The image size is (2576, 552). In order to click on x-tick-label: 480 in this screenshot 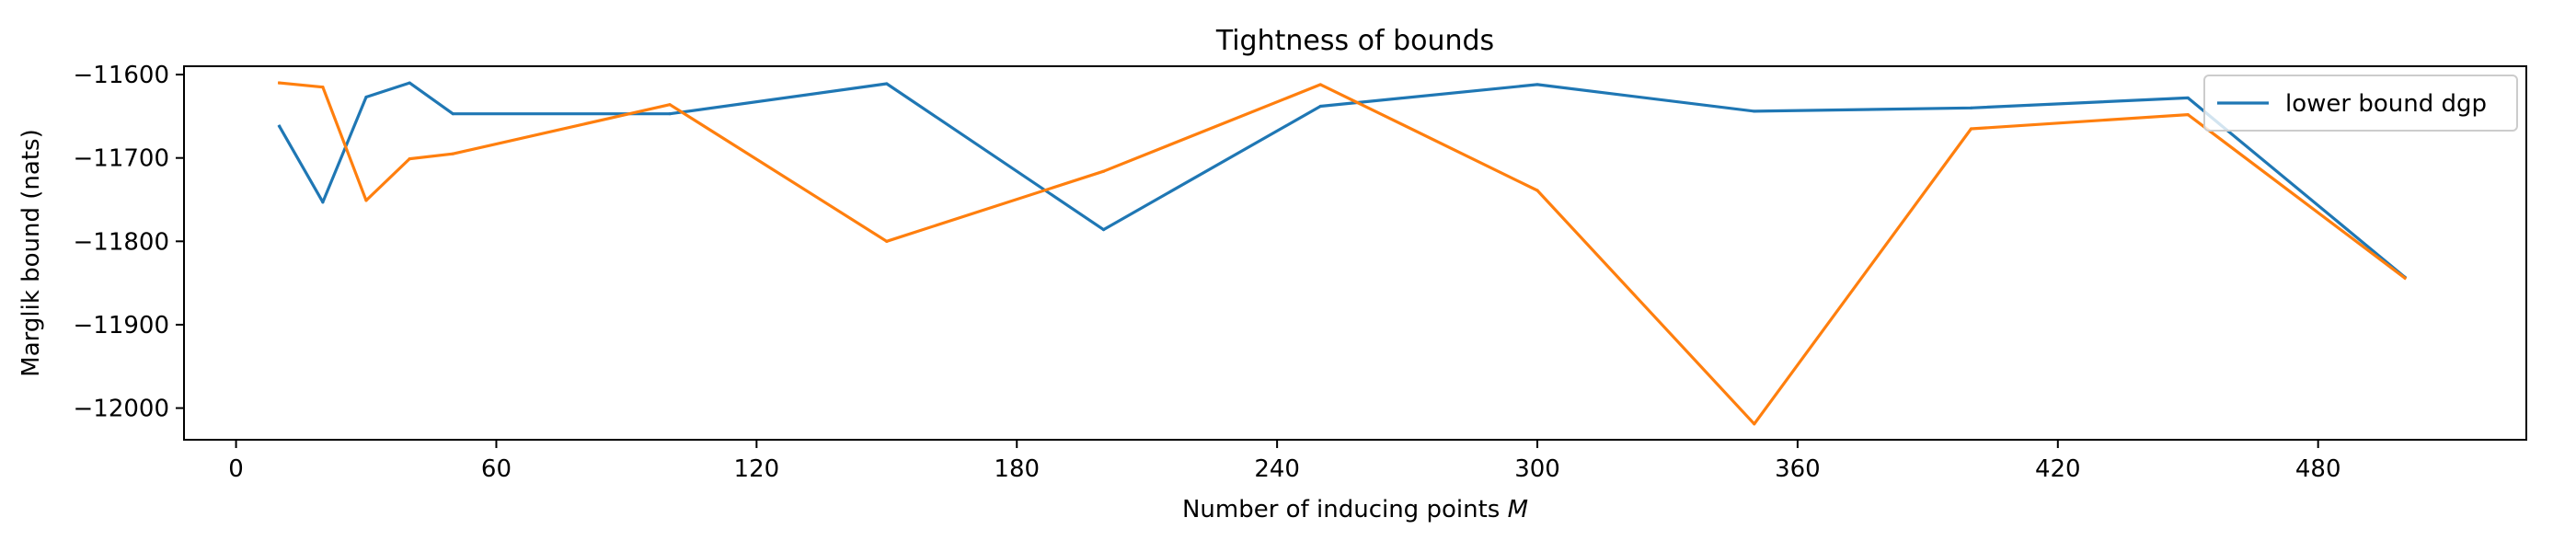, I will do `click(2318, 469)`.